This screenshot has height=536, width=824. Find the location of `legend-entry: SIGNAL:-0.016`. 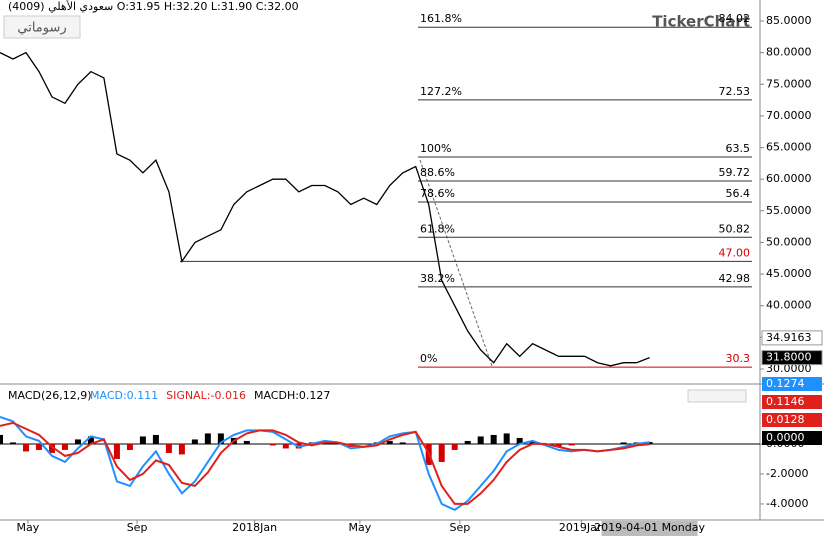

legend-entry: SIGNAL:-0.016 is located at coordinates (206, 395).